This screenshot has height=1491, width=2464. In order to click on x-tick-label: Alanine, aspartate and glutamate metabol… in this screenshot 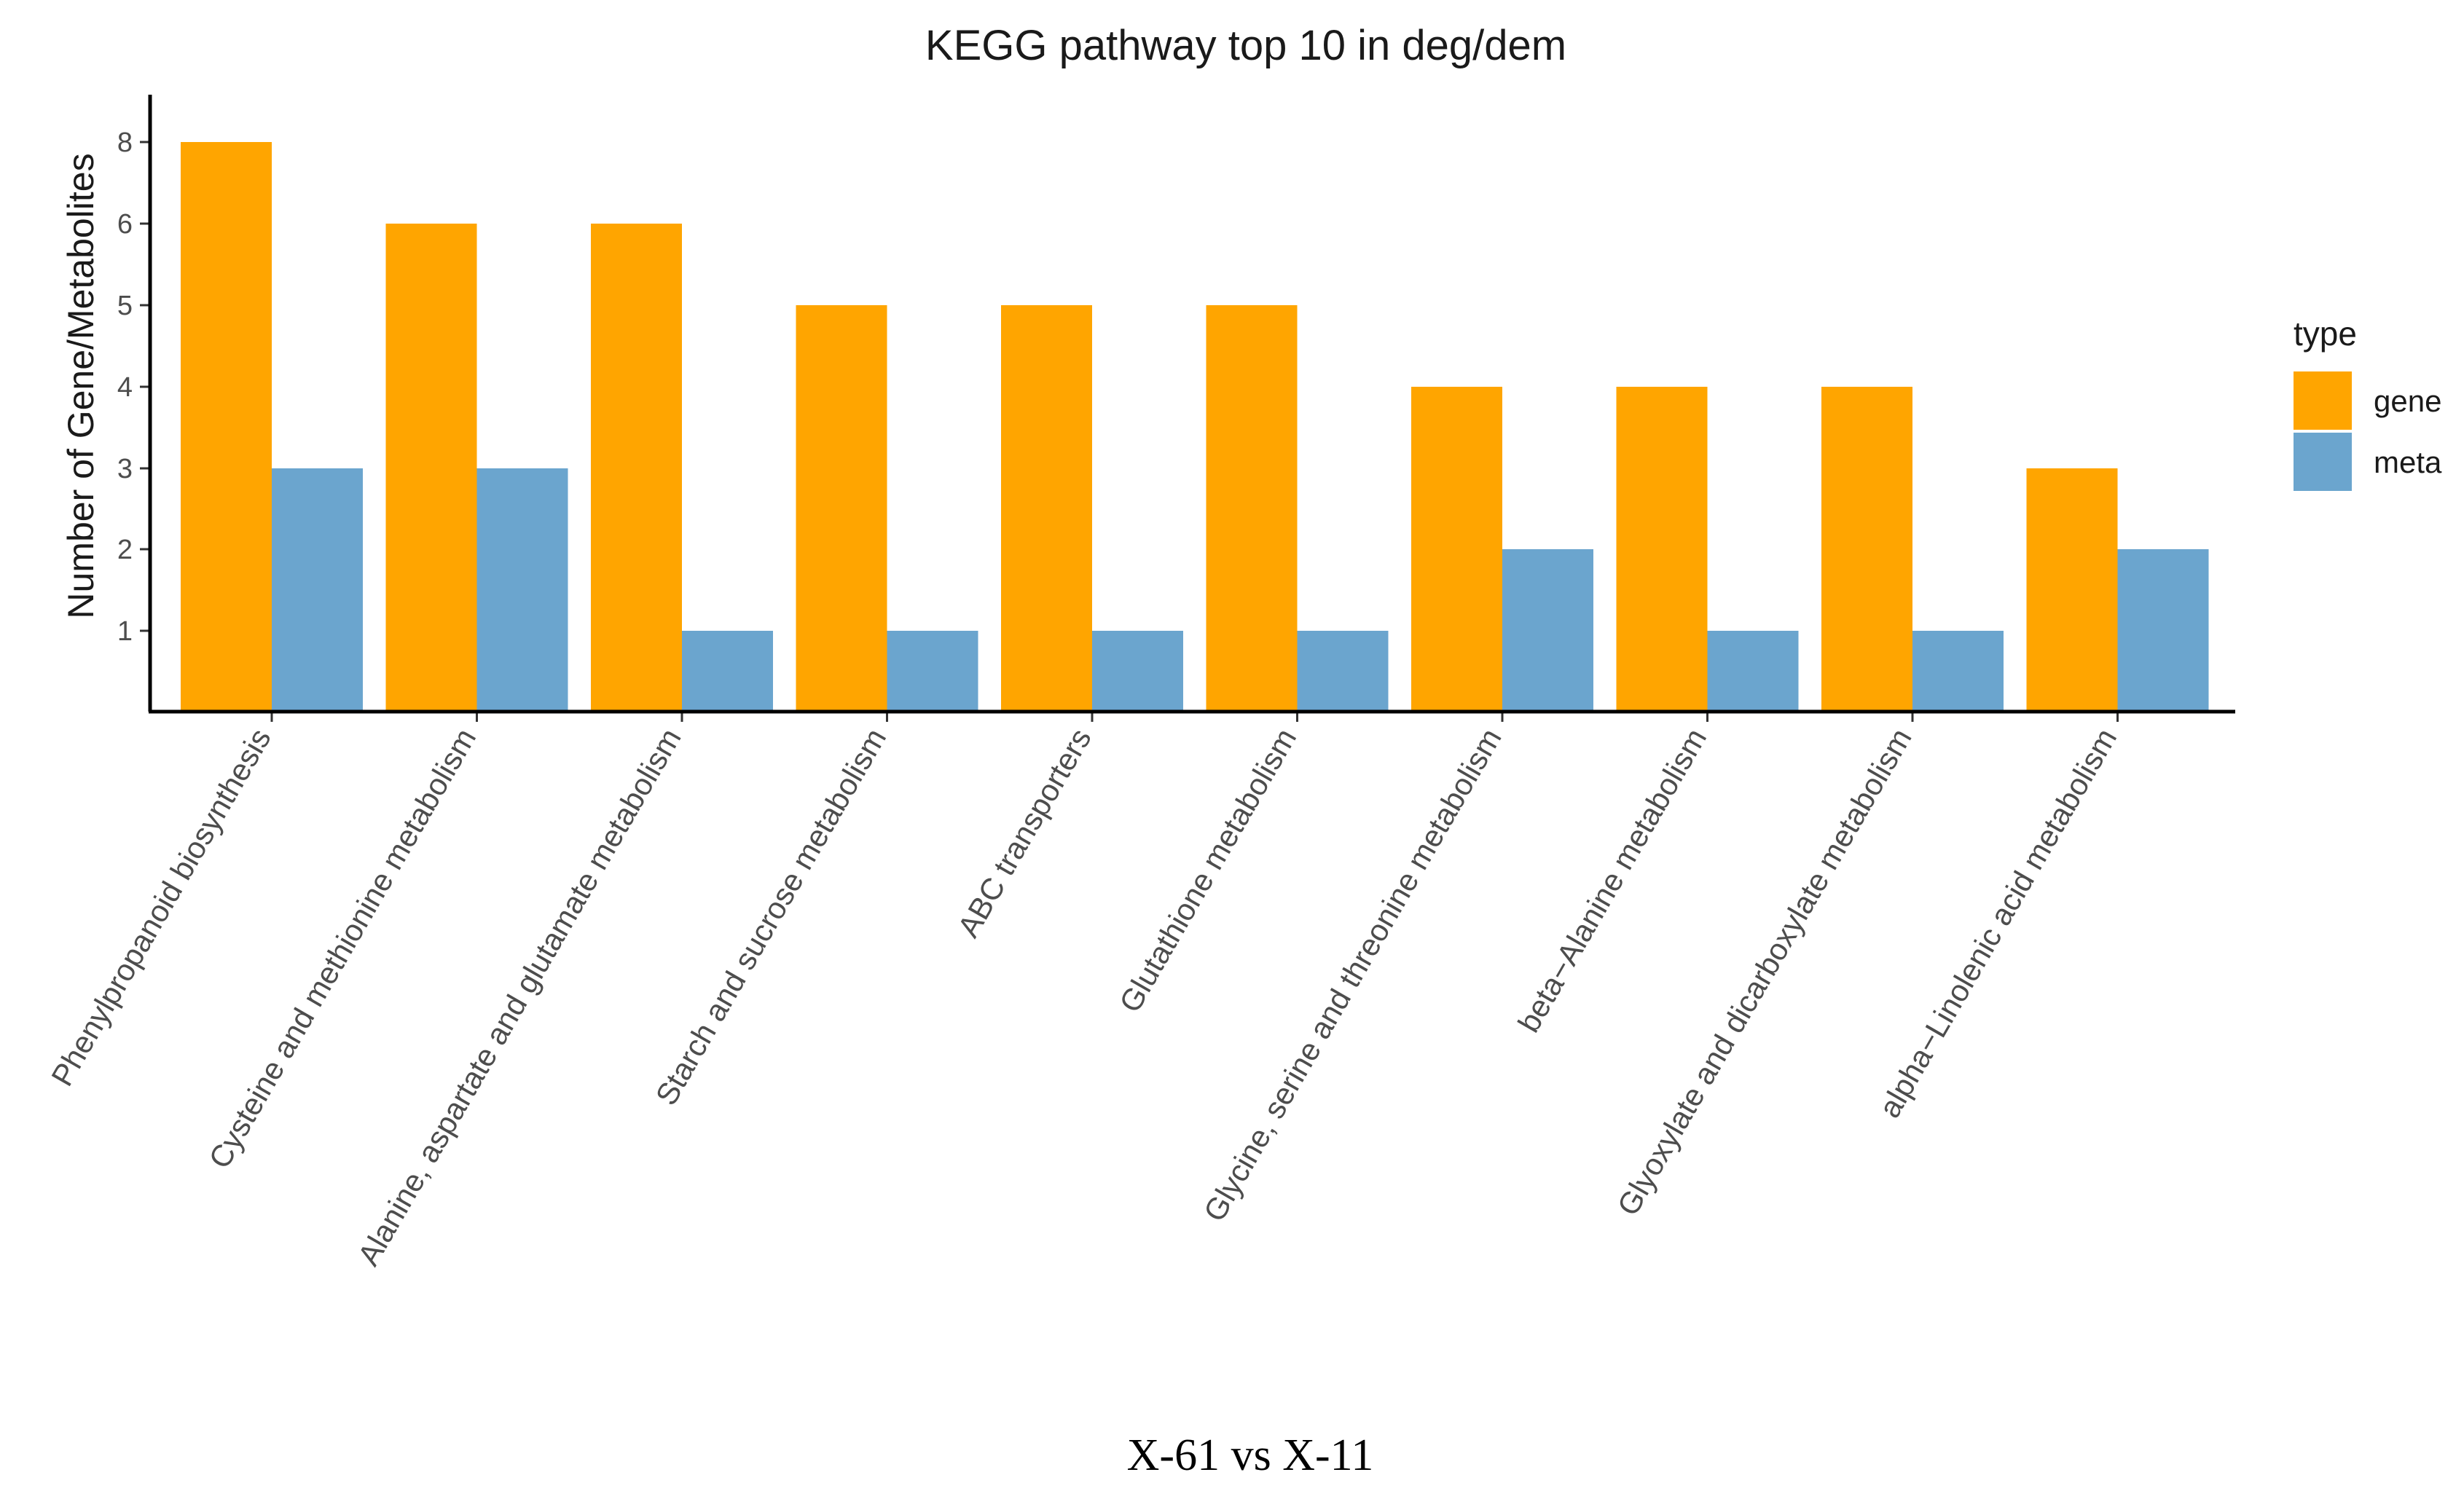, I will do `click(519, 997)`.